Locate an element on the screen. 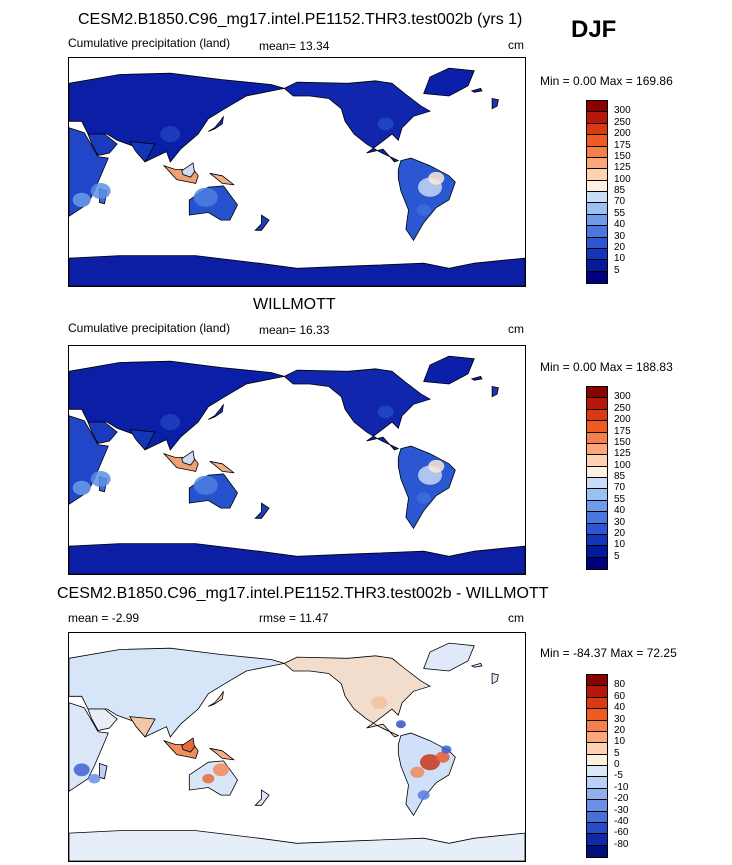 The image size is (732, 865). panel-1-units: cm is located at coordinates (516, 45).